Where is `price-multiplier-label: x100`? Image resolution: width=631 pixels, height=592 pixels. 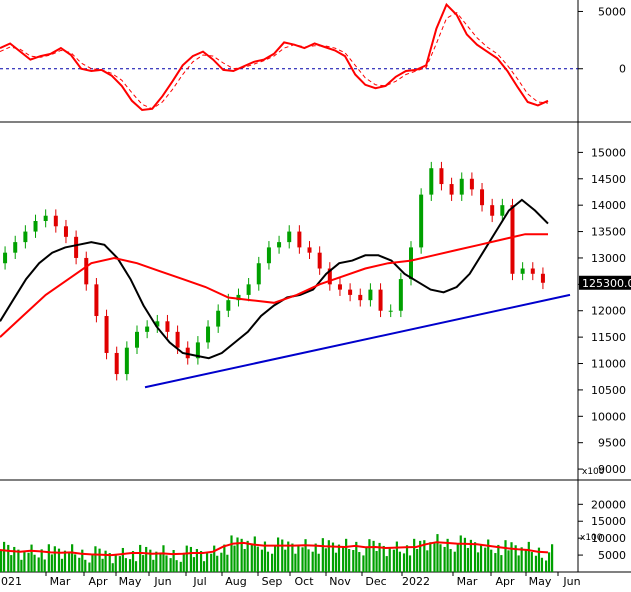
price-multiplier-label: x100 is located at coordinates (593, 472).